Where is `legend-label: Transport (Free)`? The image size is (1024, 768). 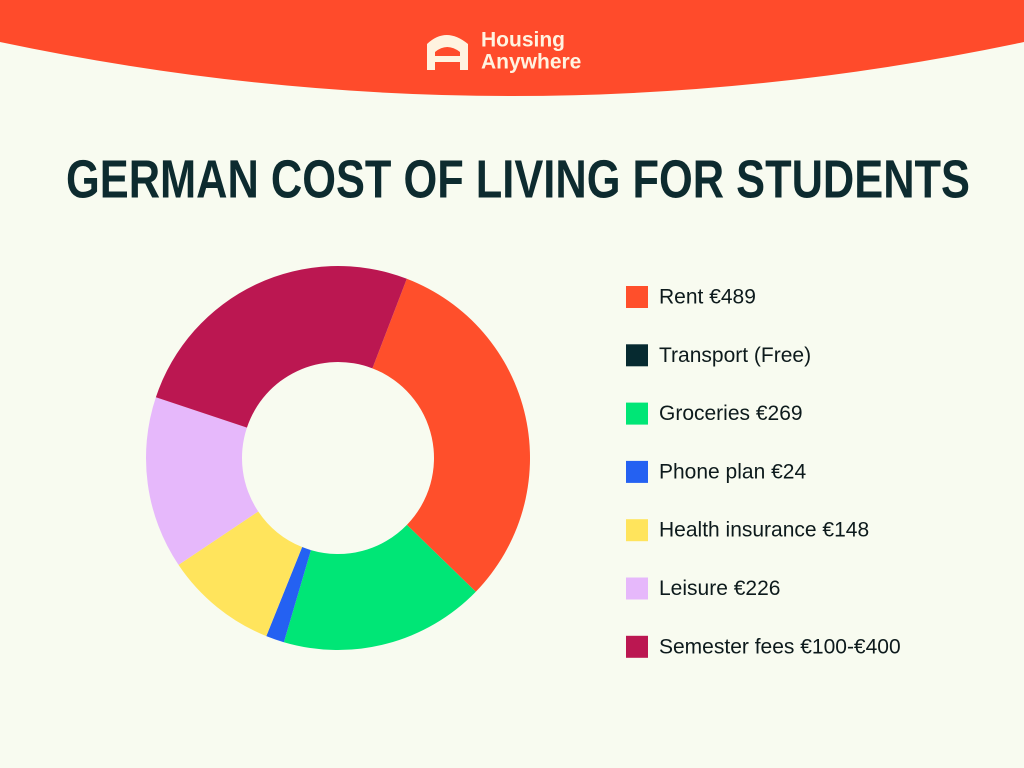
legend-label: Transport (Free) is located at coordinates (735, 355).